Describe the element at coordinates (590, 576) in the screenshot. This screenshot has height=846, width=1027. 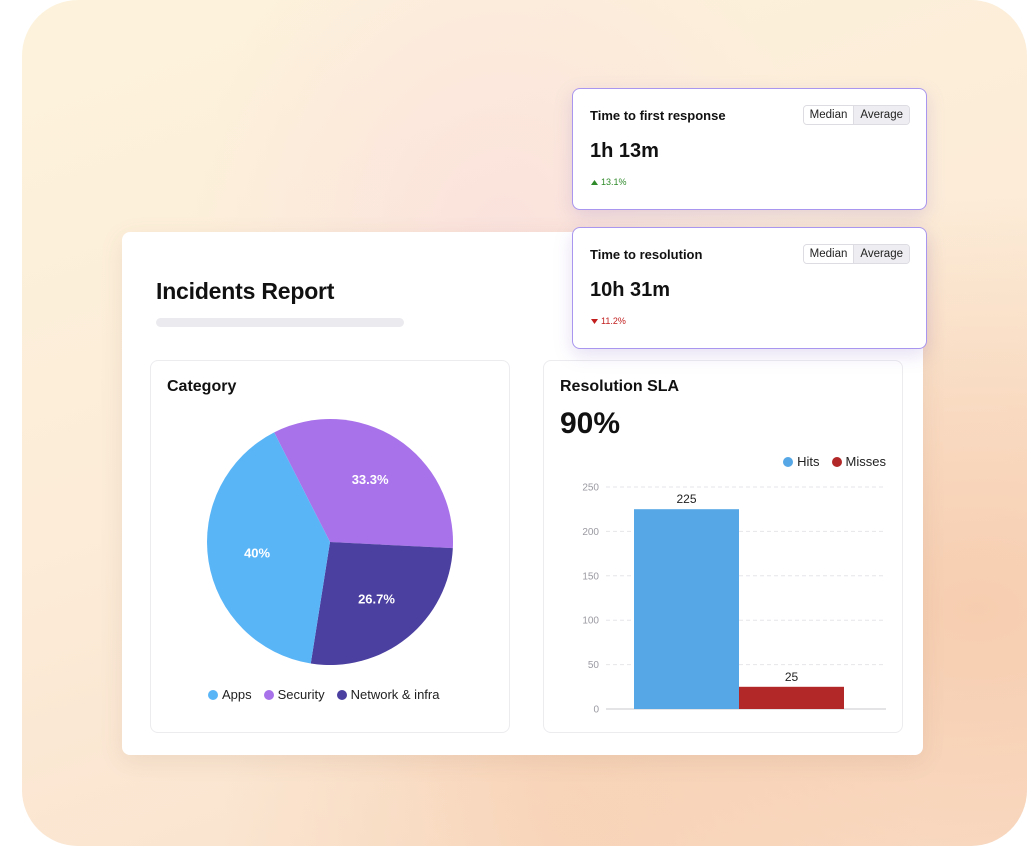
I see `y-tick-label: 150` at that location.